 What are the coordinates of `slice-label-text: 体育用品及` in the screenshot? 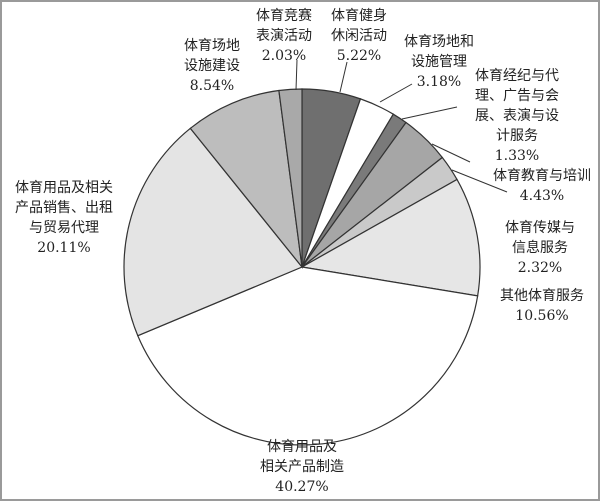 It's located at (302, 447).